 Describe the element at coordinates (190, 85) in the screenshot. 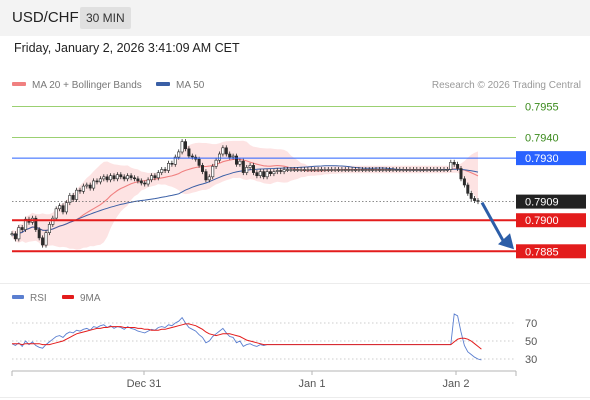

I see `legend-ma50-label: MA 50` at that location.